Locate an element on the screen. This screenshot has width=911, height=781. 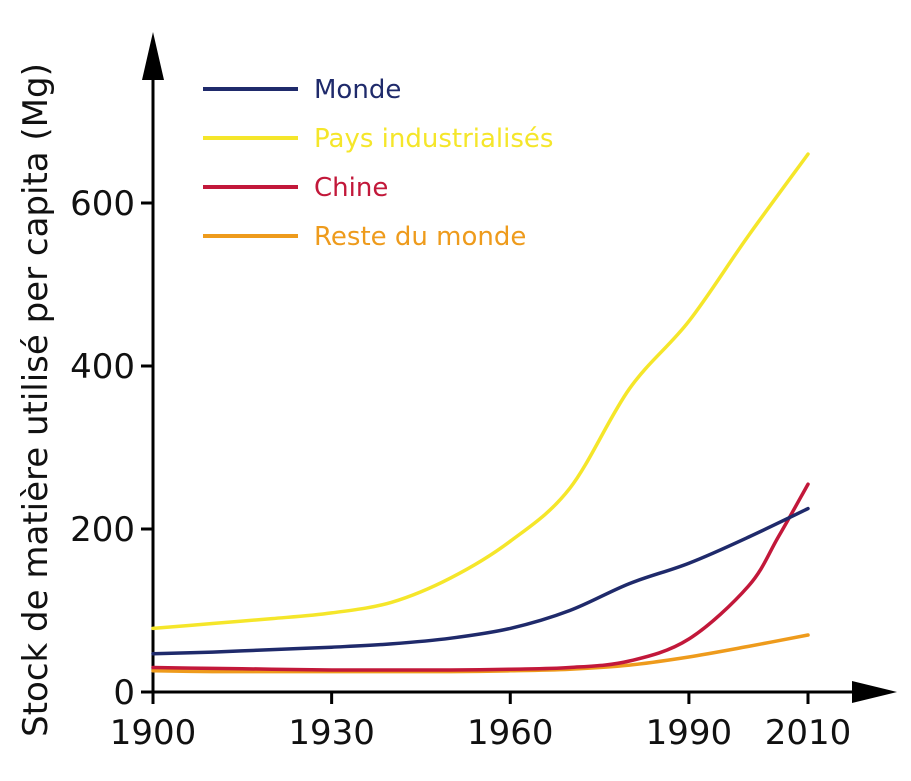
legend-label: Pays industrialisés is located at coordinates (433, 139).